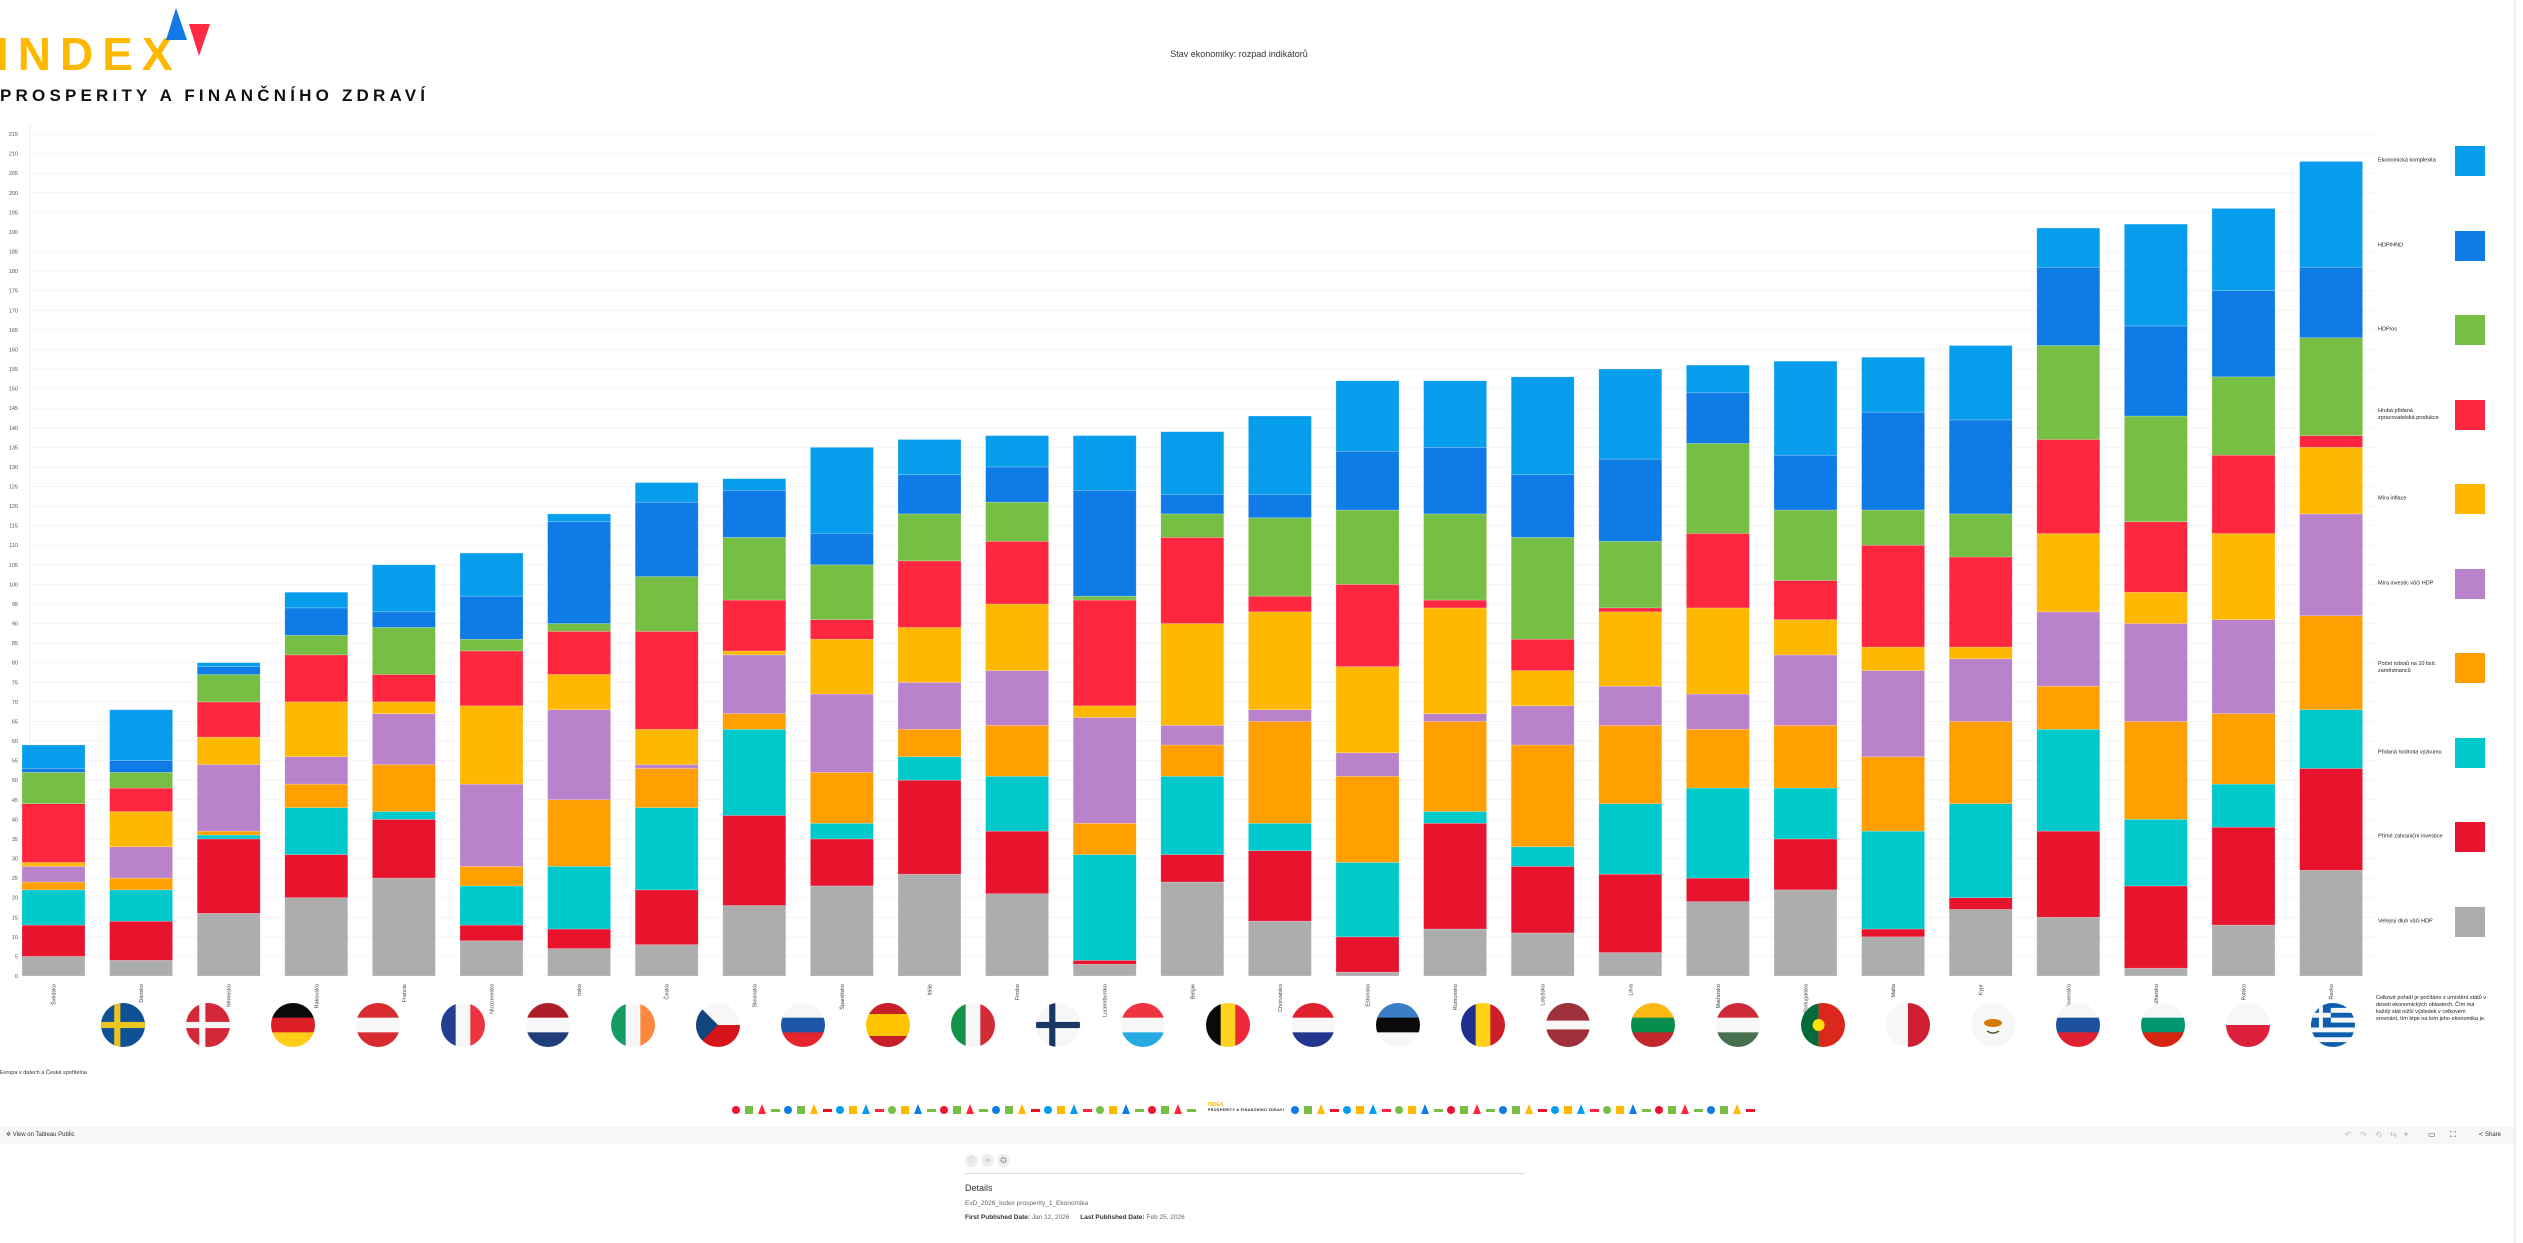 The image size is (2523, 1243). I want to click on legend-item: Ekonomická komplexita, so click(2448, 161).